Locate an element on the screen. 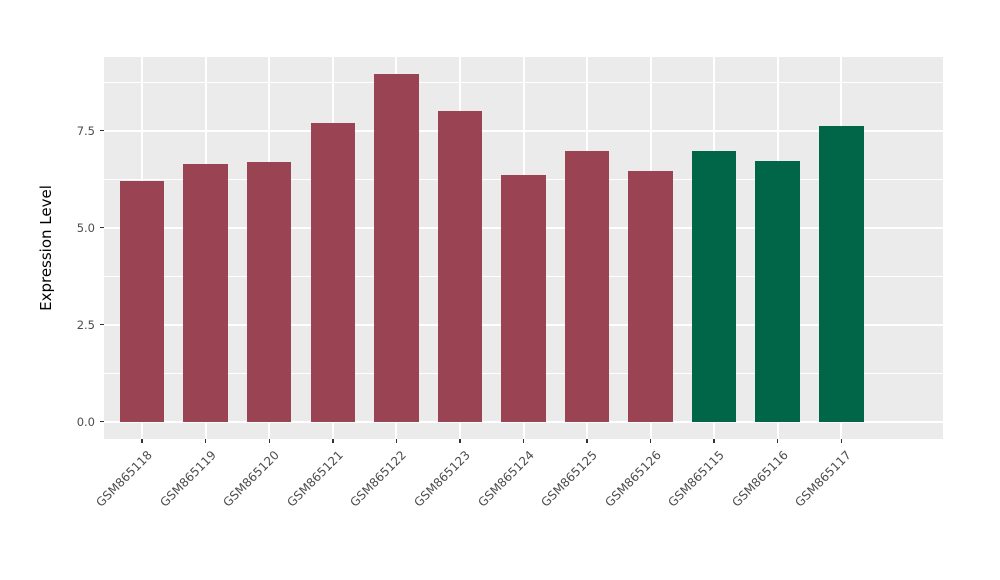  y-tick-label: 7.5 is located at coordinates (85, 130).